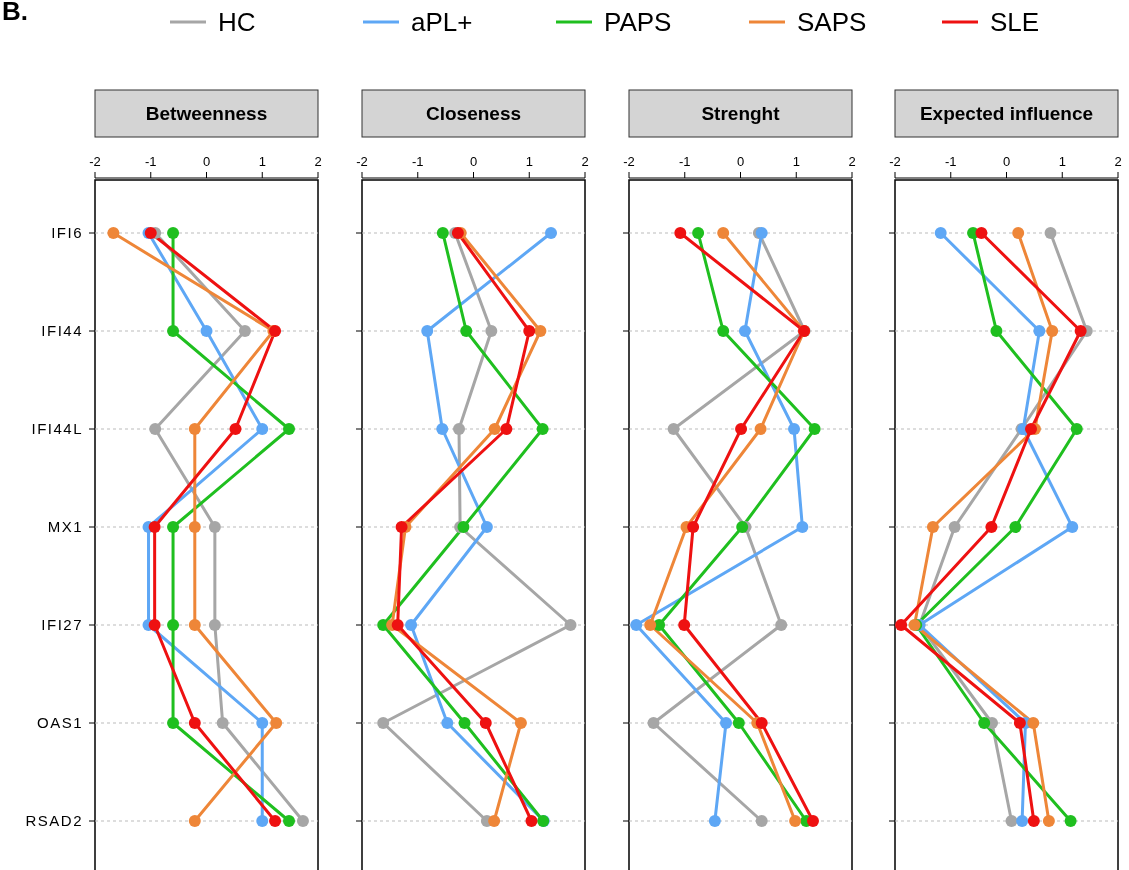  Describe the element at coordinates (62, 624) in the screenshot. I see `y-tick-label: IFI27` at that location.